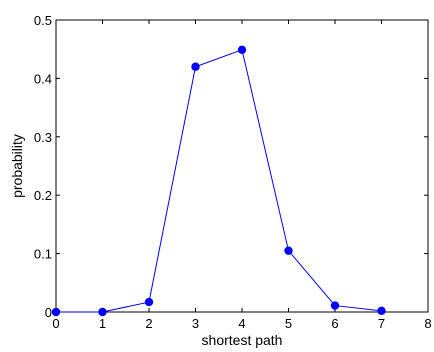 The height and width of the screenshot is (352, 434). What do you see at coordinates (241, 323) in the screenshot?
I see `x-tick-label: 4` at bounding box center [241, 323].